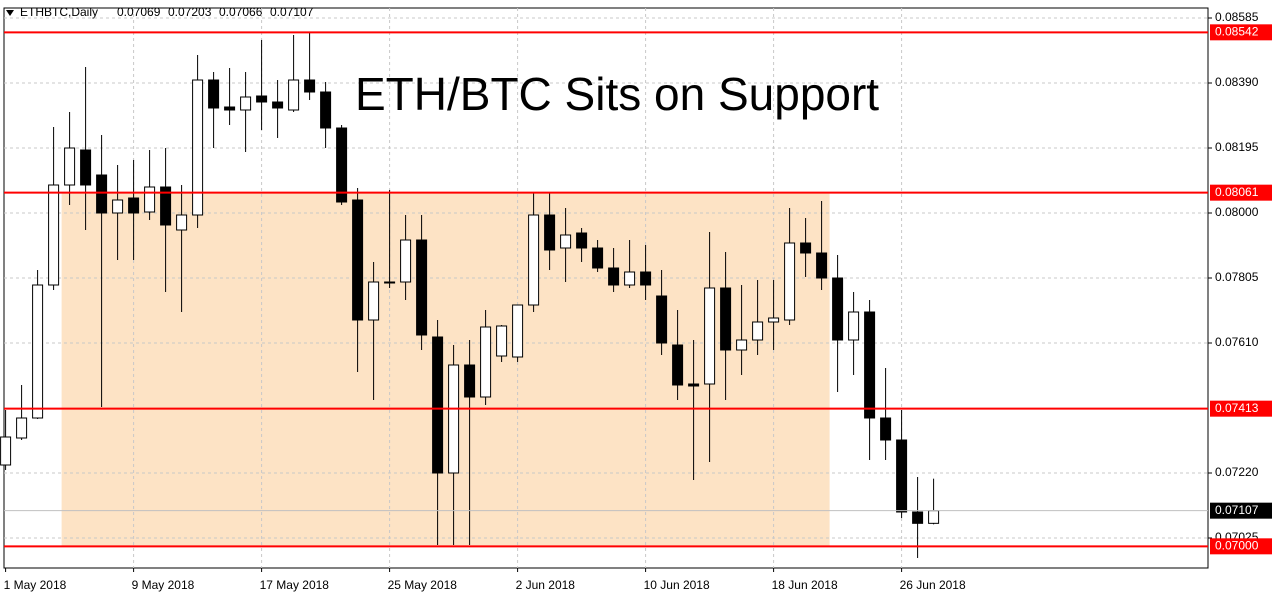 This screenshot has height=600, width=1277. I want to click on last-price-box, so click(1241, 510).